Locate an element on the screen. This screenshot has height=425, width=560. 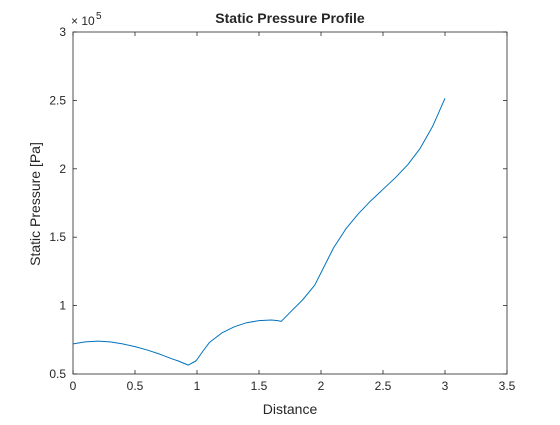
y-tick-label: 2 is located at coordinates (62, 169).